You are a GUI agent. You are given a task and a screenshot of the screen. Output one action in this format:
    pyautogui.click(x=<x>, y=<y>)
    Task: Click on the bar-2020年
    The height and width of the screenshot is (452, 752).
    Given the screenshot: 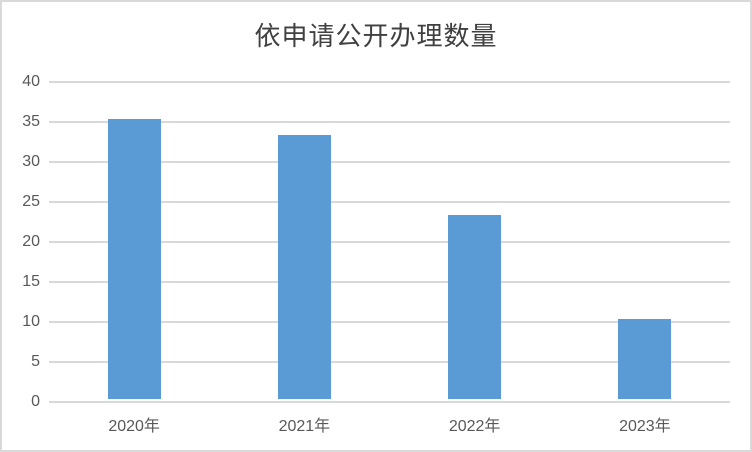 What is the action you would take?
    pyautogui.click(x=134, y=259)
    